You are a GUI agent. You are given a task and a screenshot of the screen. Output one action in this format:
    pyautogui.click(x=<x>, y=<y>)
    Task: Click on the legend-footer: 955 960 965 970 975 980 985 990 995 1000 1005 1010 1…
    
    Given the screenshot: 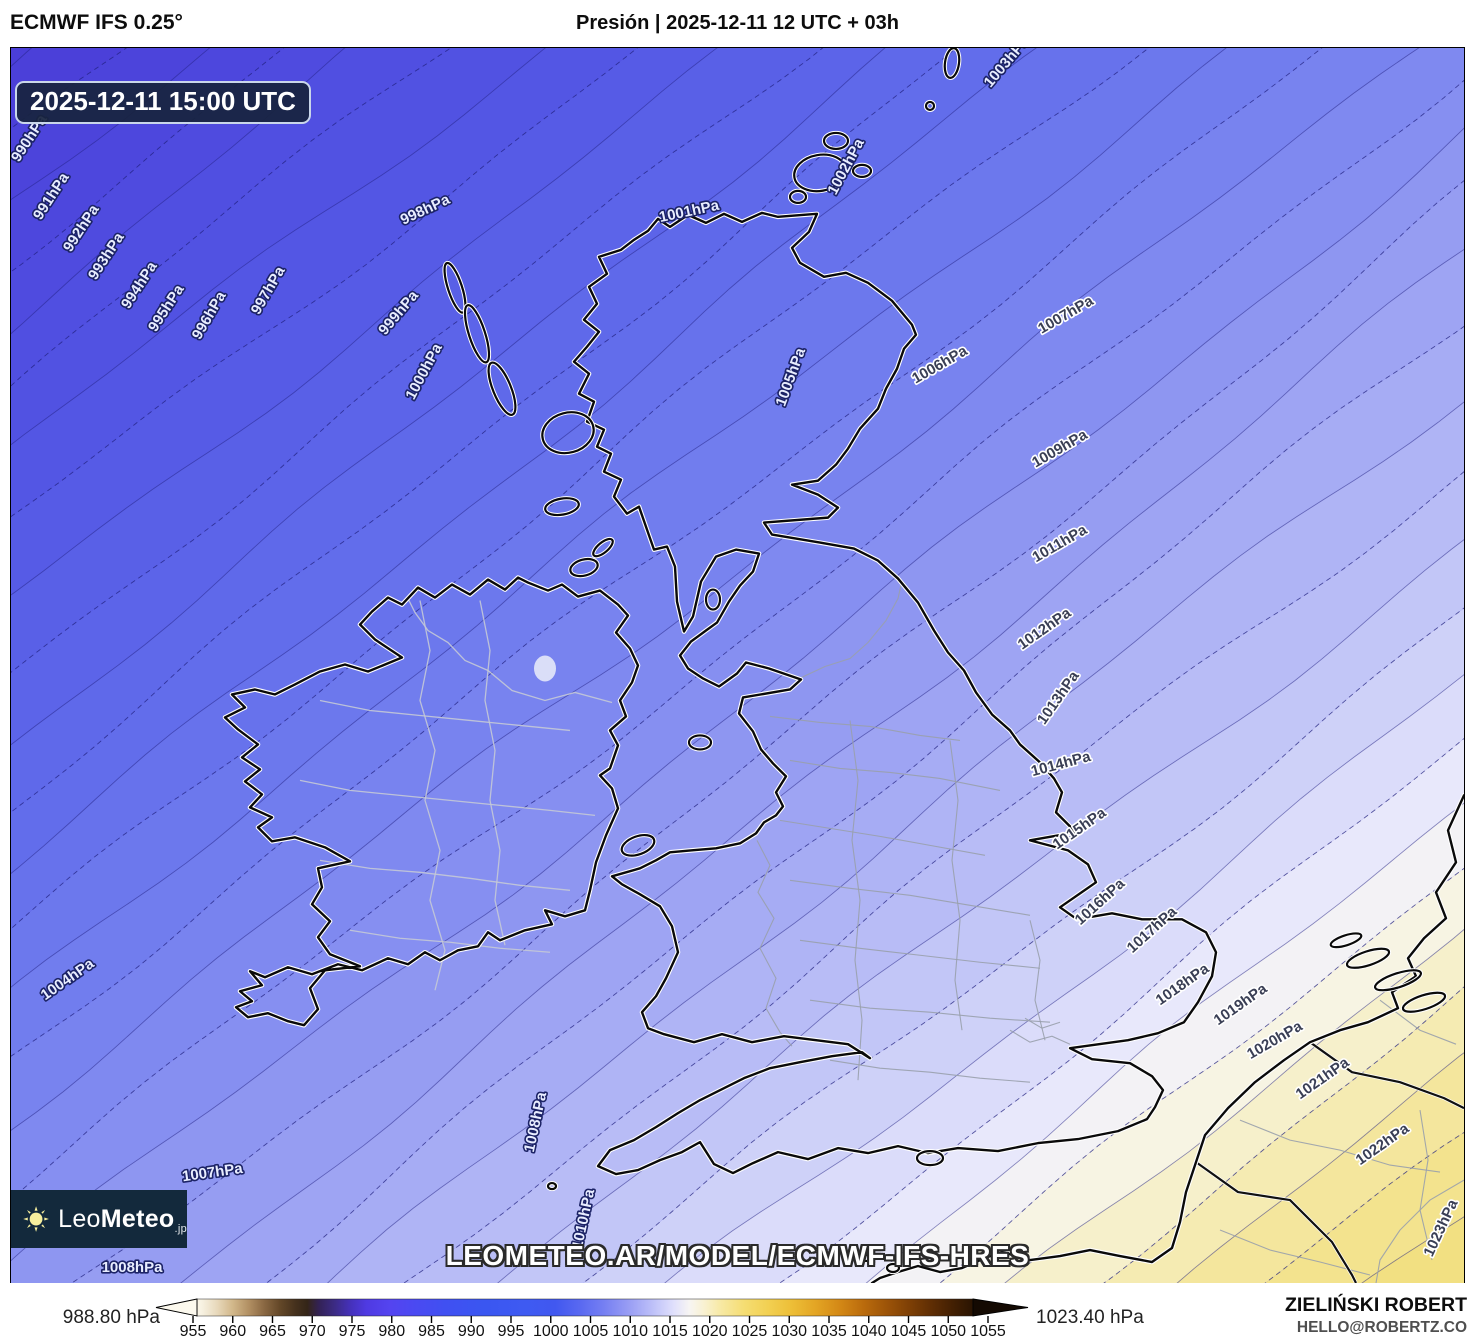 What is the action you would take?
    pyautogui.click(x=737, y=1310)
    